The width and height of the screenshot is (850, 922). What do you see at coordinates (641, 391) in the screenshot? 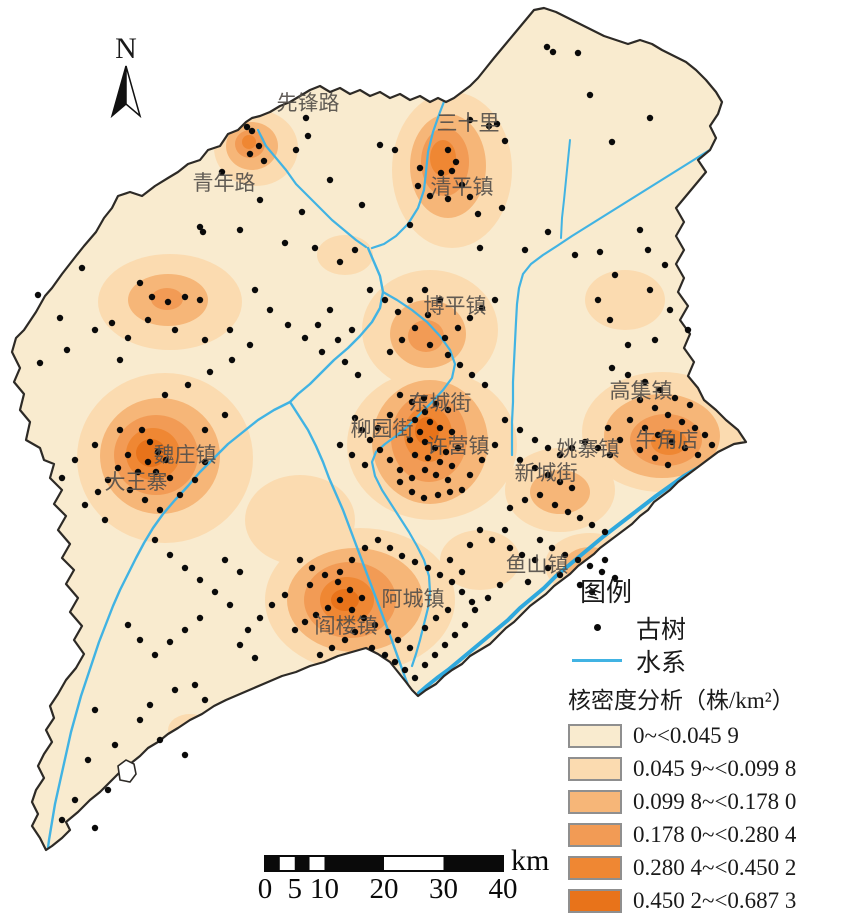
I see `place-label: 高集镇` at bounding box center [641, 391].